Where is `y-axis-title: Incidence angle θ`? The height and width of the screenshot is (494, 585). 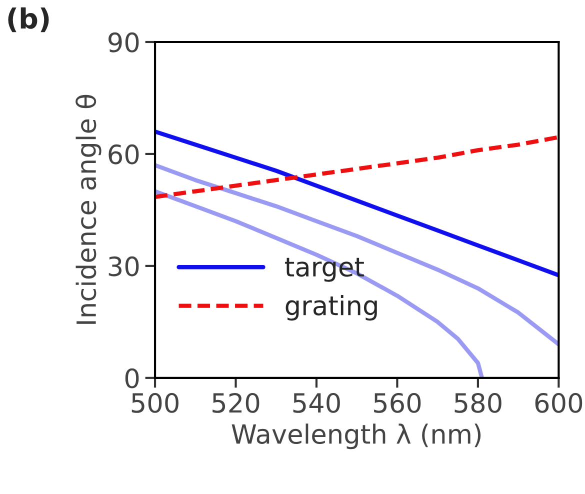 y-axis-title: Incidence angle θ is located at coordinates (89, 209).